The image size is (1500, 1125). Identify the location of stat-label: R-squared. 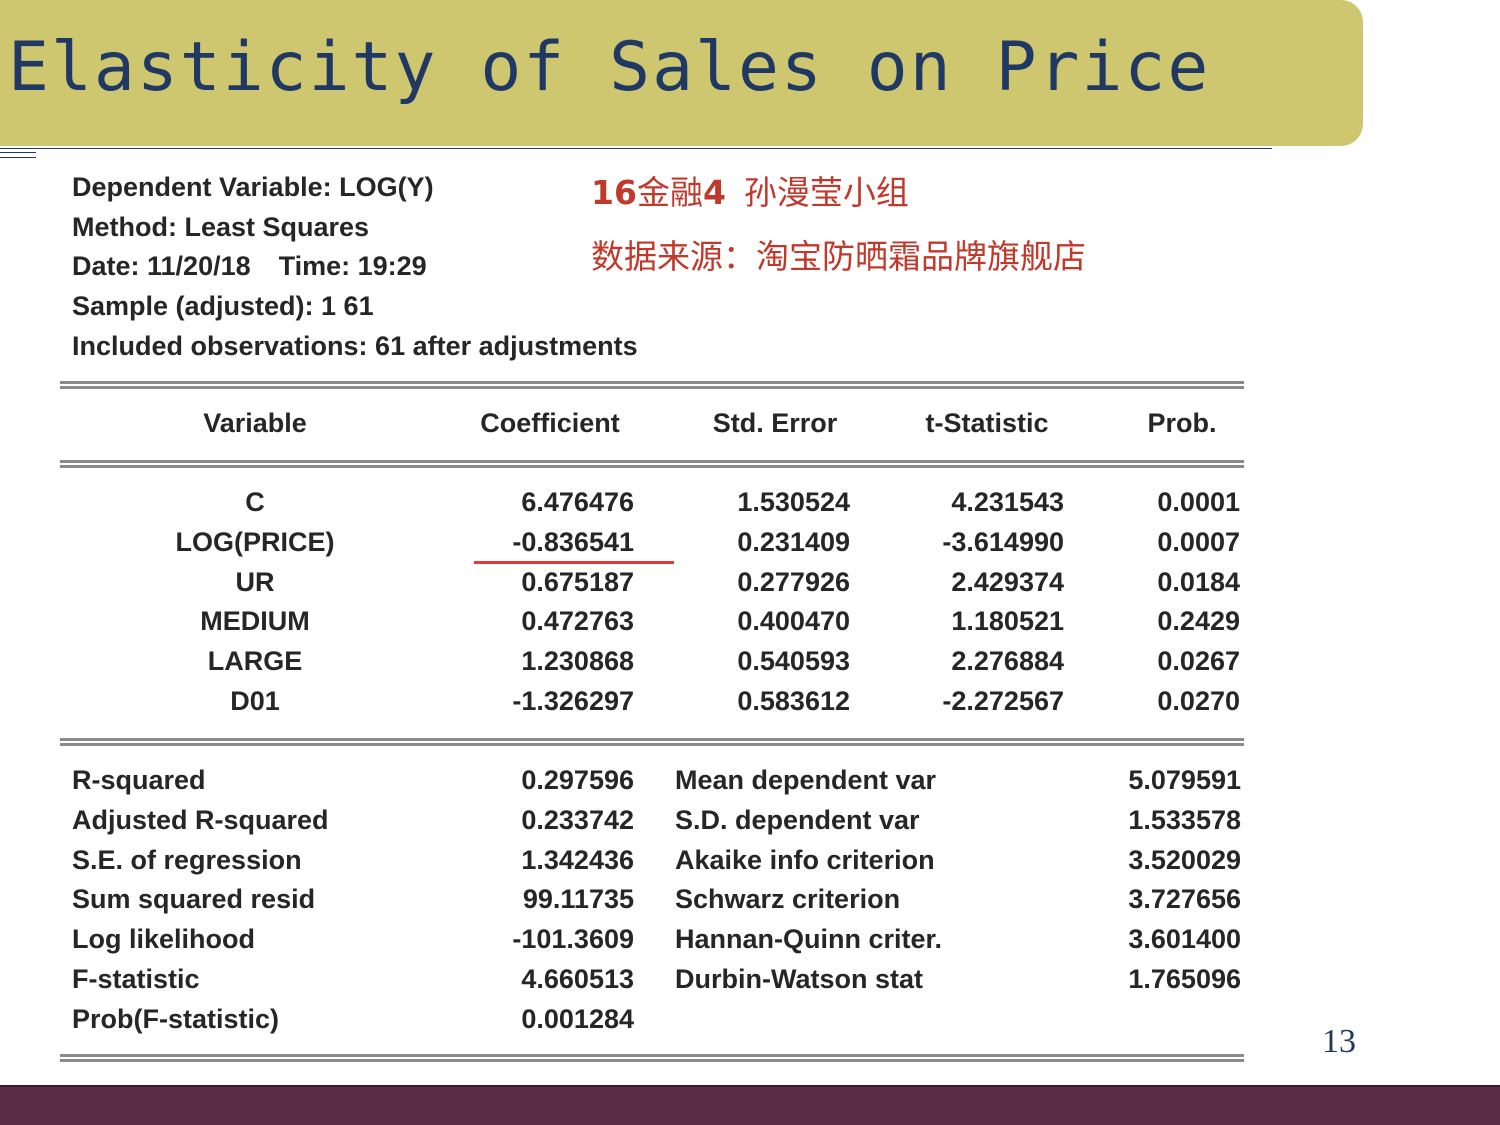
(139, 780).